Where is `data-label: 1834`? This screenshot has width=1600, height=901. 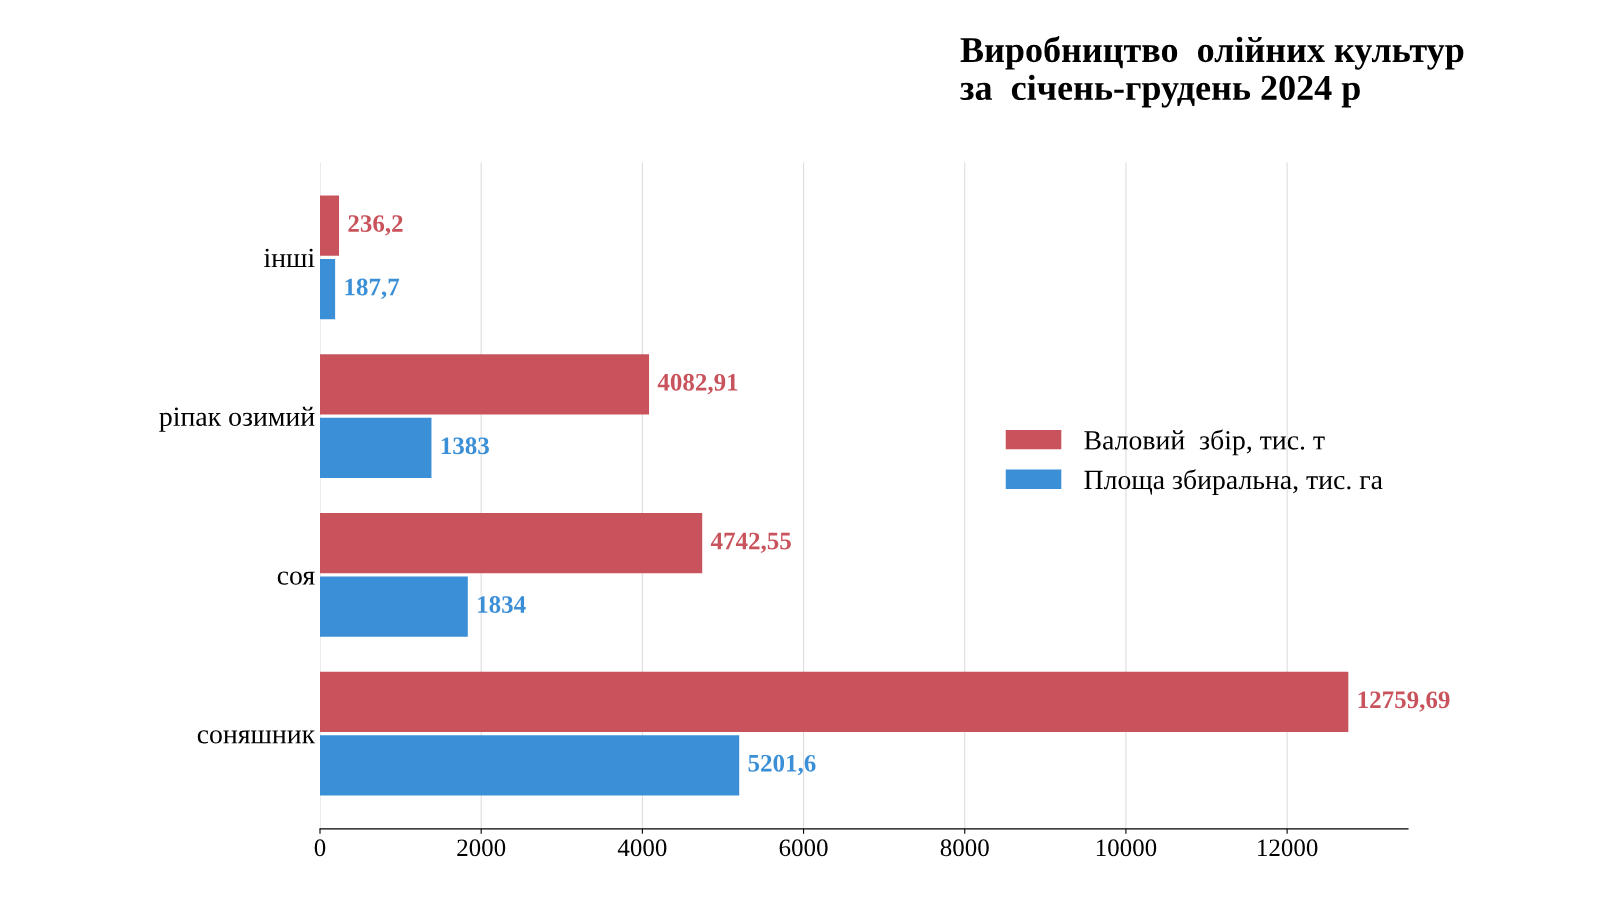
data-label: 1834 is located at coordinates (502, 604).